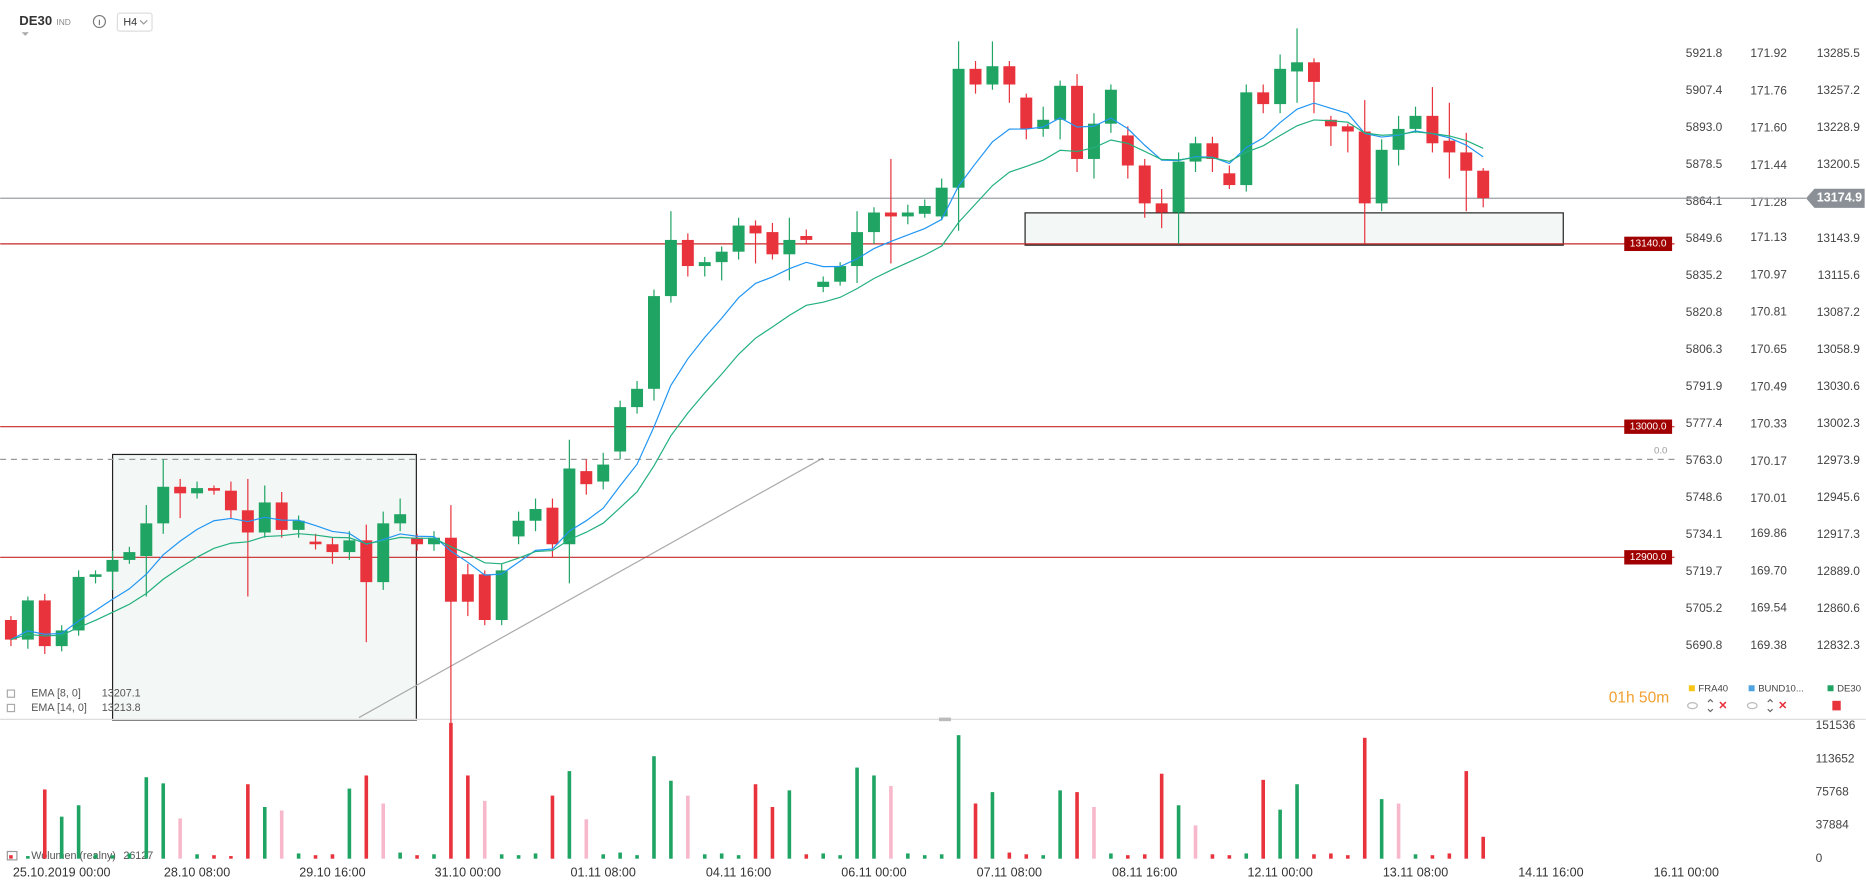 The width and height of the screenshot is (1866, 885). What do you see at coordinates (1849, 688) in the screenshot?
I see `instrument-name: DE30` at bounding box center [1849, 688].